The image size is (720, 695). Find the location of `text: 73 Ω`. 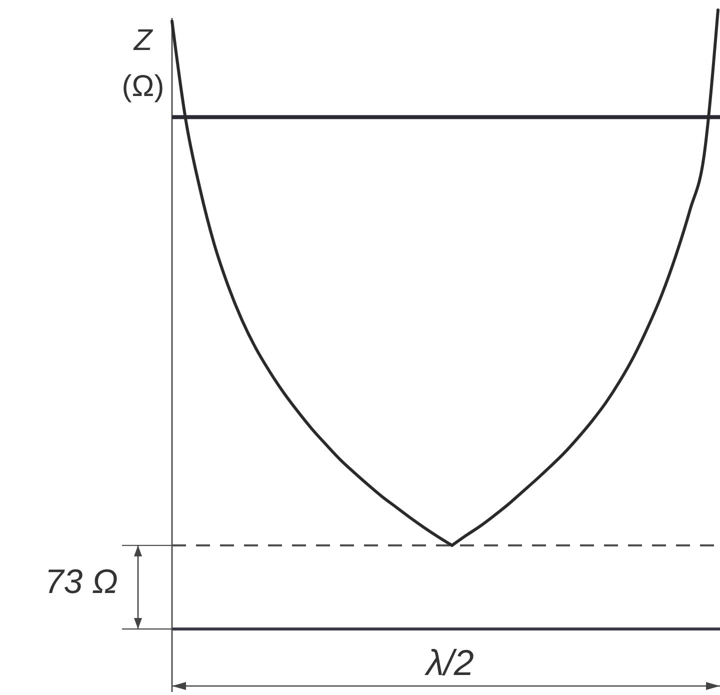

text: 73 Ω is located at coordinates (81, 582).